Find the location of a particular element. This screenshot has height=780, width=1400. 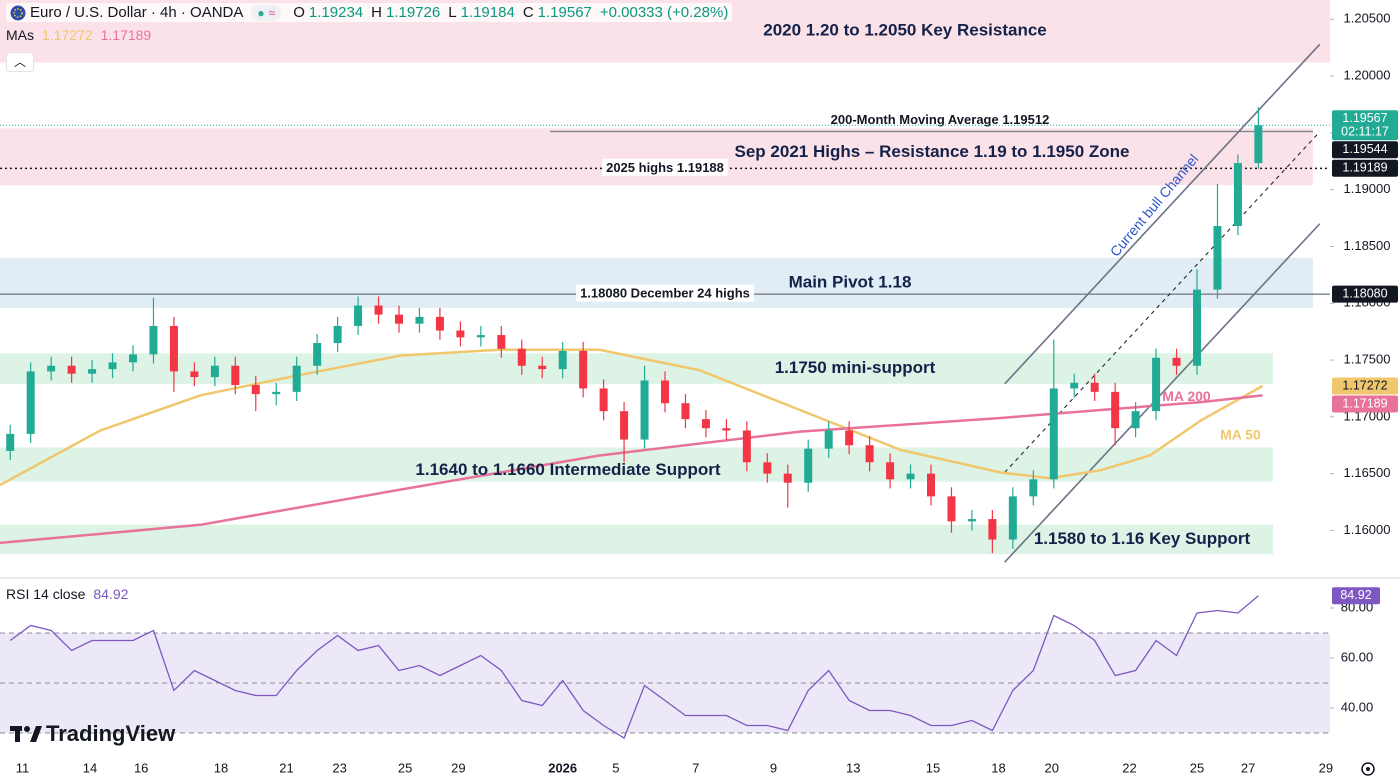

rsi-header: RSI 14 close 84.92 is located at coordinates (67, 594).